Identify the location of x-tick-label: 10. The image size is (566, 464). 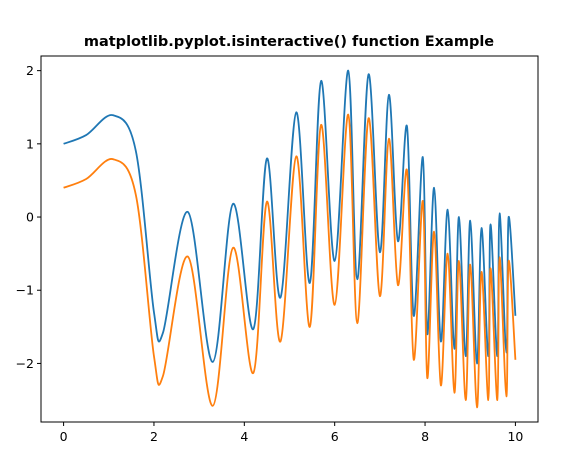
(515, 436).